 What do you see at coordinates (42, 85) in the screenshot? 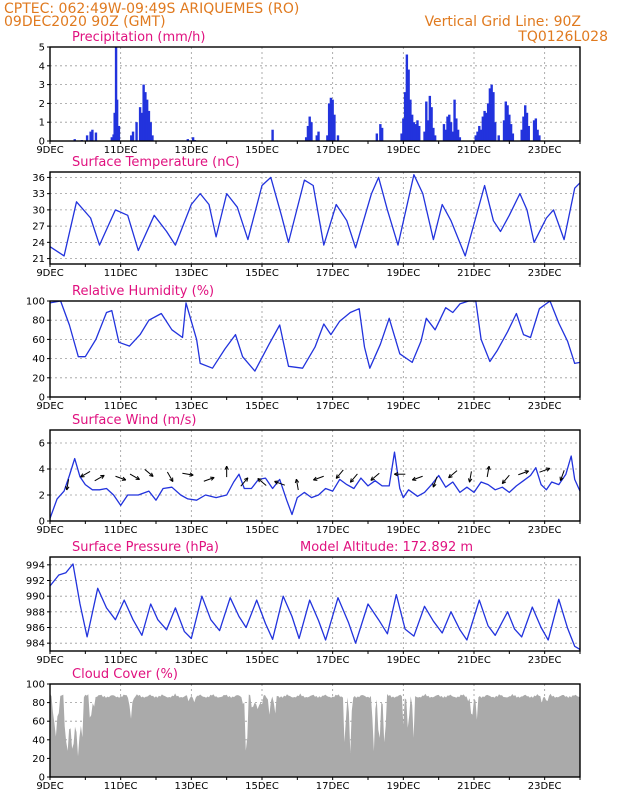
I see `y-tick-label: 3` at bounding box center [42, 85].